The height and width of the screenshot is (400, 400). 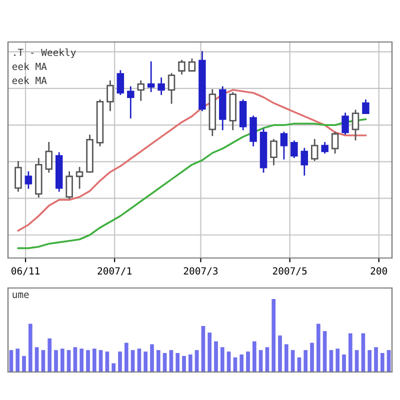 I want to click on x-tick-label: 2007/5, so click(x=289, y=271).